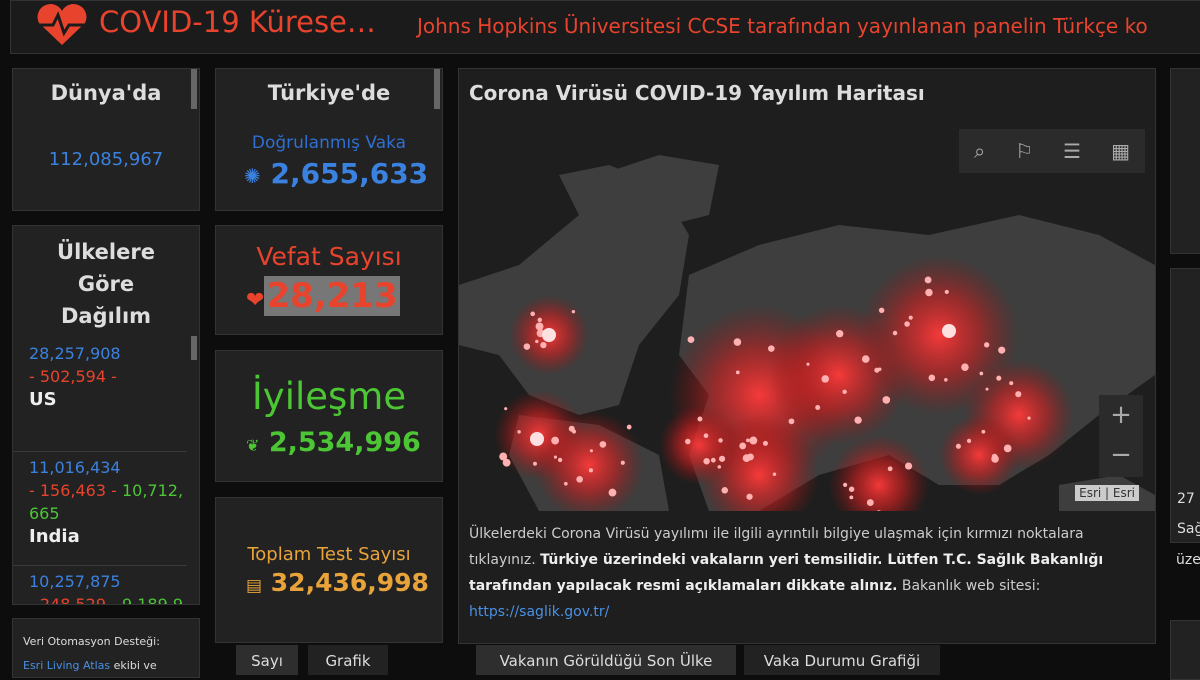 Image resolution: width=1200 pixels, height=680 pixels. Describe the element at coordinates (1186, 499) in the screenshot. I see `right-date: 27` at that location.